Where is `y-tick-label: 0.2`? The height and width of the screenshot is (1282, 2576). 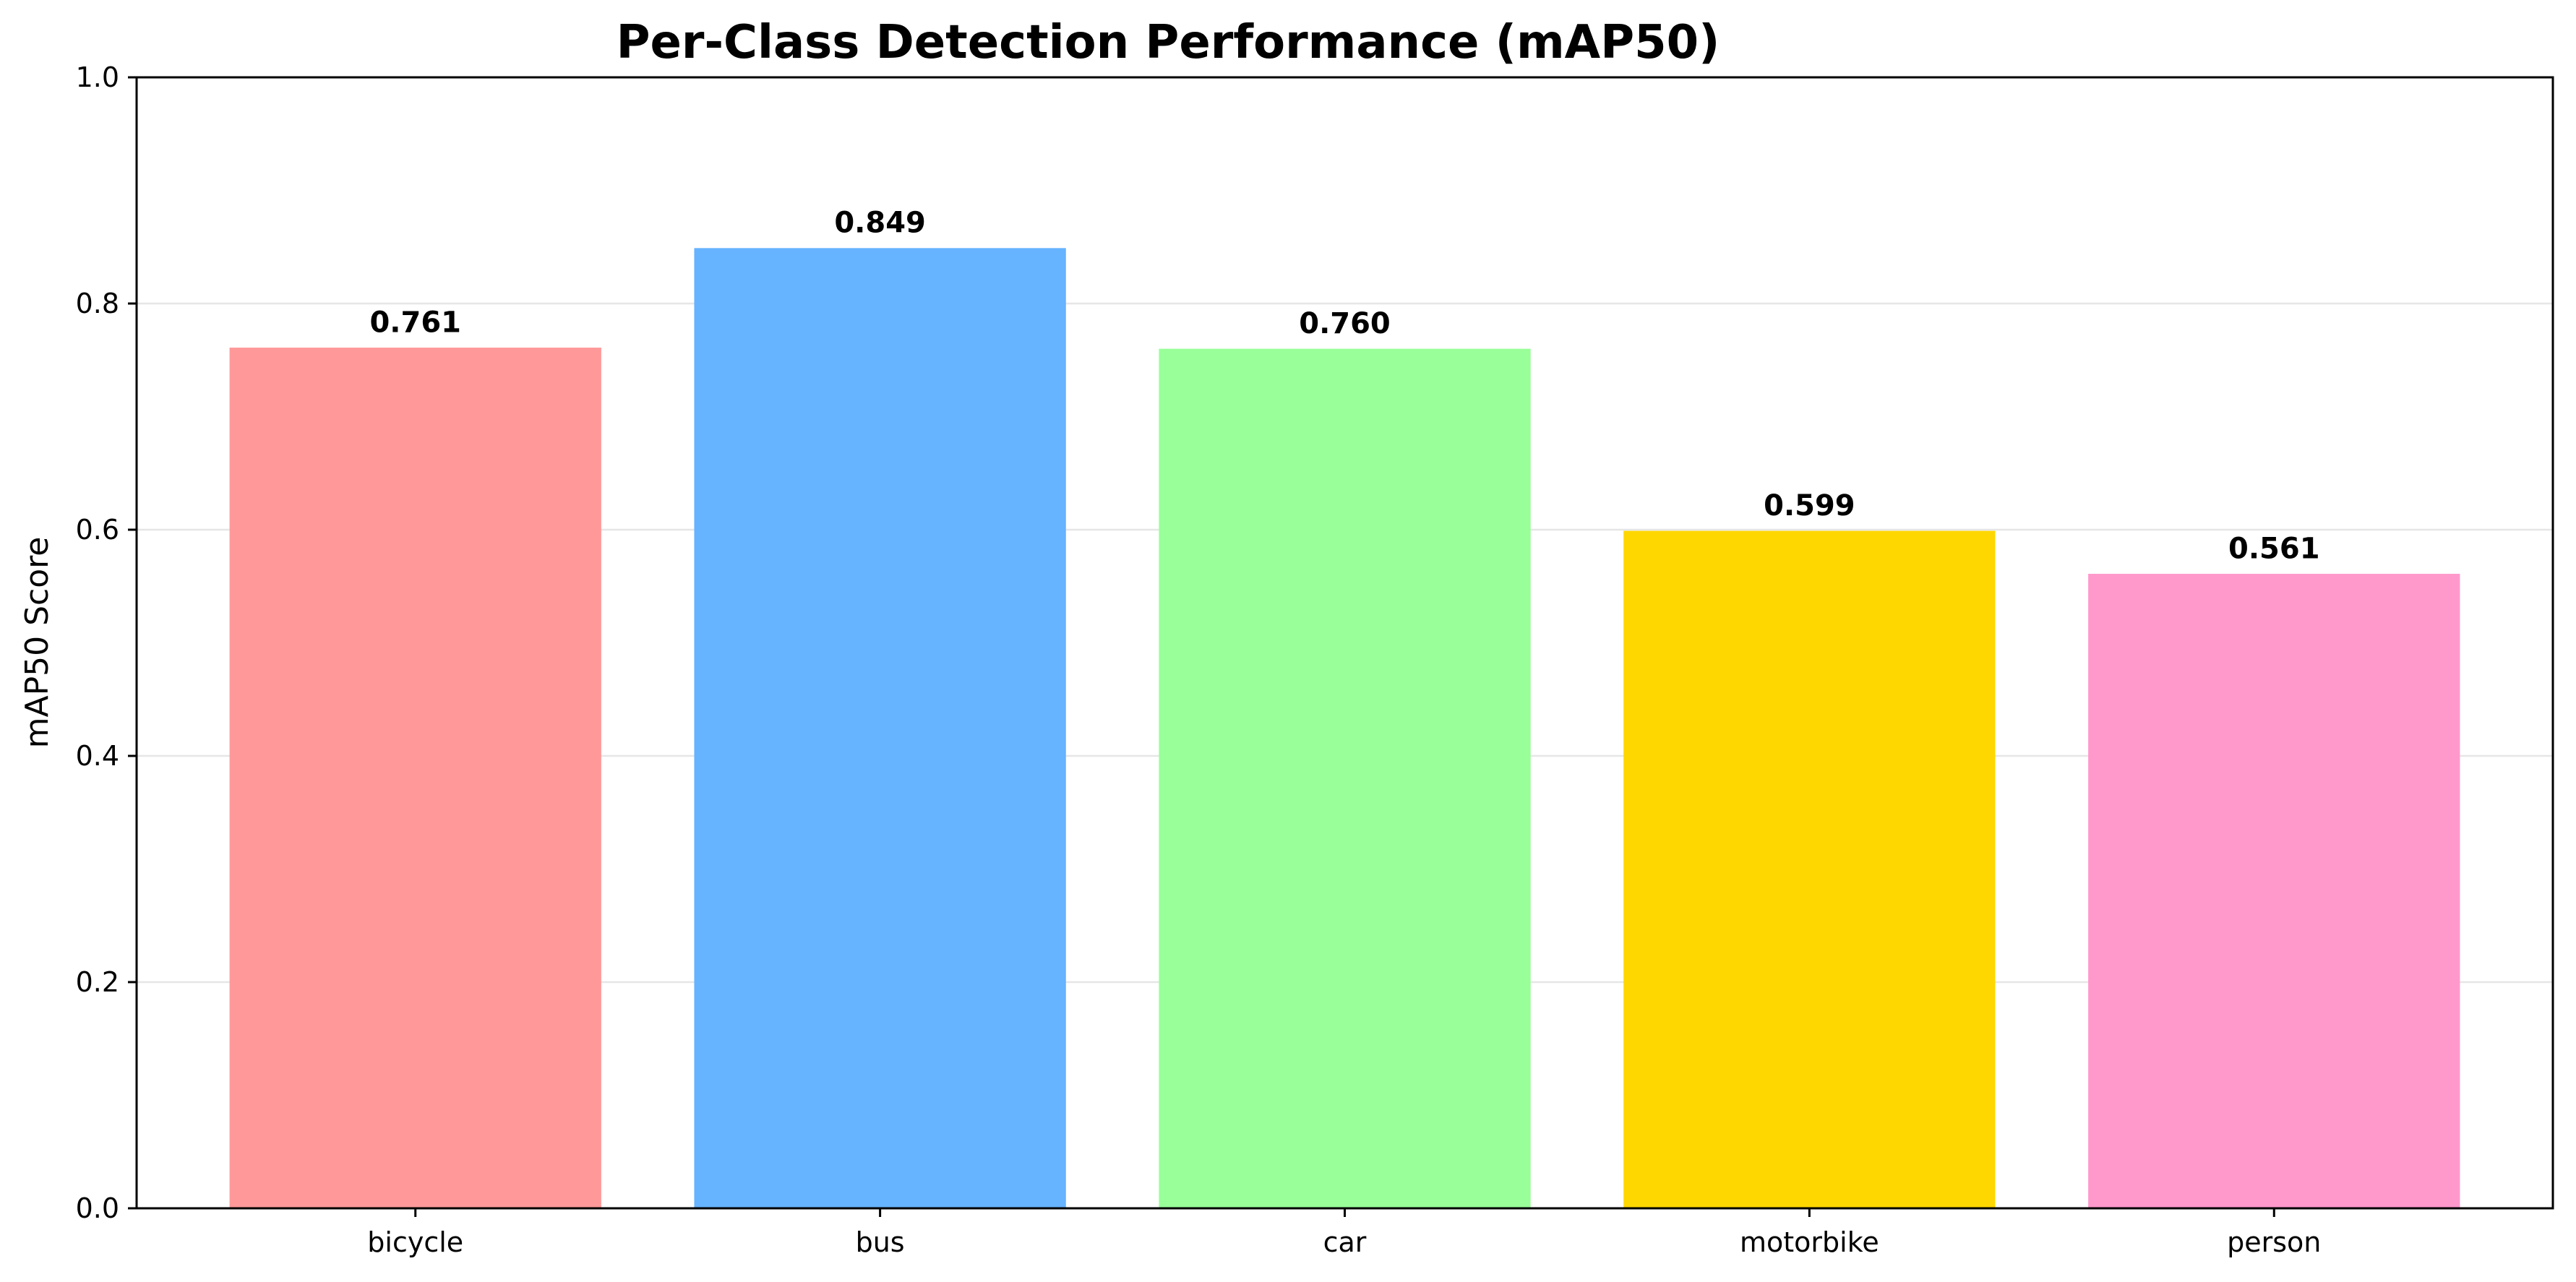 y-tick-label: 0.2 is located at coordinates (98, 982).